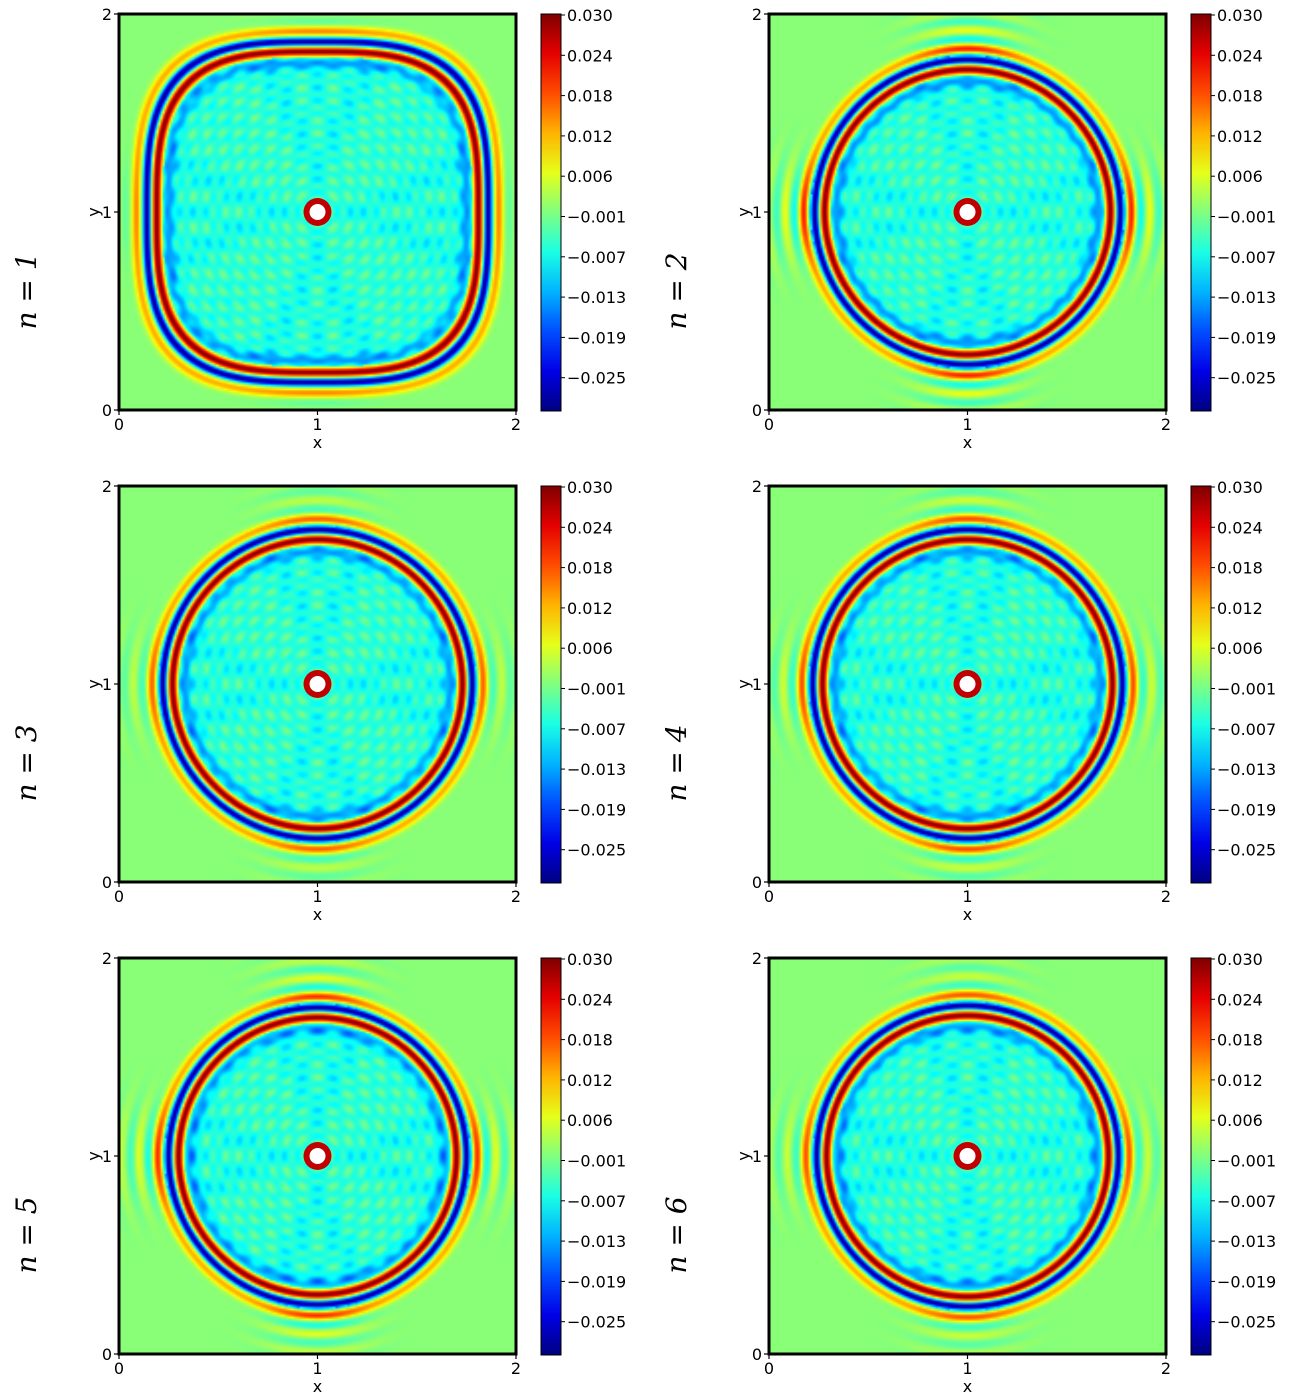  What do you see at coordinates (676, 762) in the screenshot?
I see `row-label: n = 4` at bounding box center [676, 762].